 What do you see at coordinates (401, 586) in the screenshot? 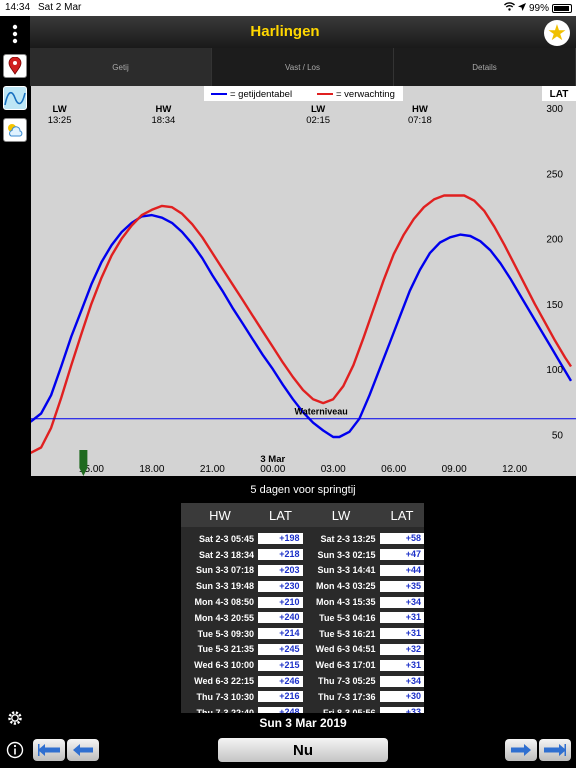
I see `lw-lat-cell: +35` at bounding box center [401, 586].